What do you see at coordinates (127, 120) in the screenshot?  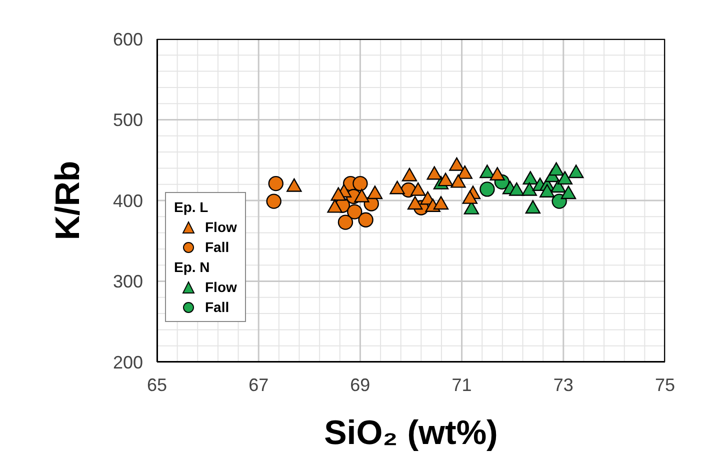 I see `y-tick-label: 500` at bounding box center [127, 120].